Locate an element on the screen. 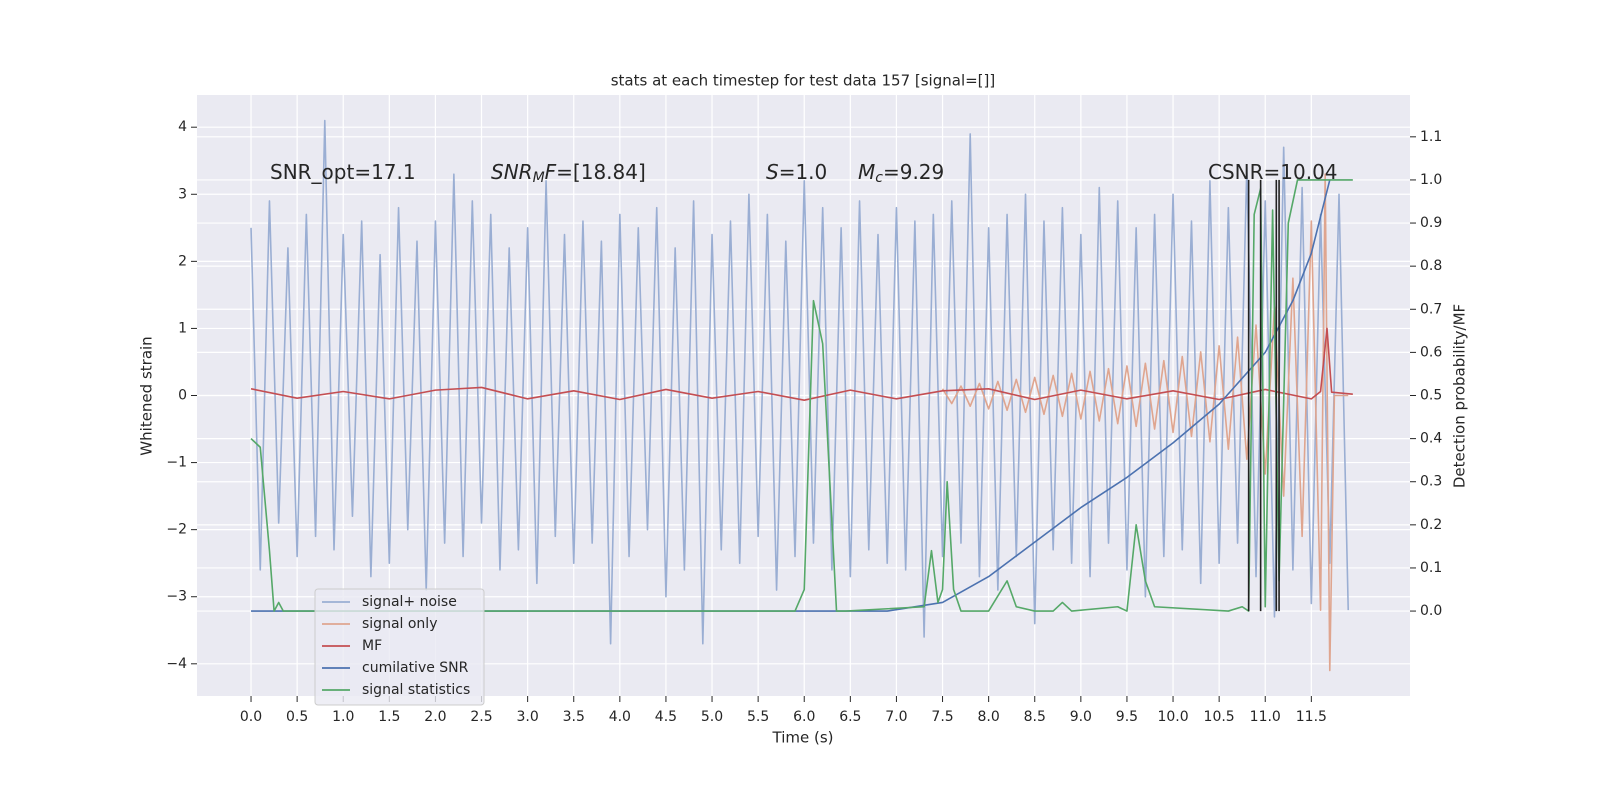 The width and height of the screenshot is (1600, 800). y2-tick-label: 0.5 is located at coordinates (1431, 396).